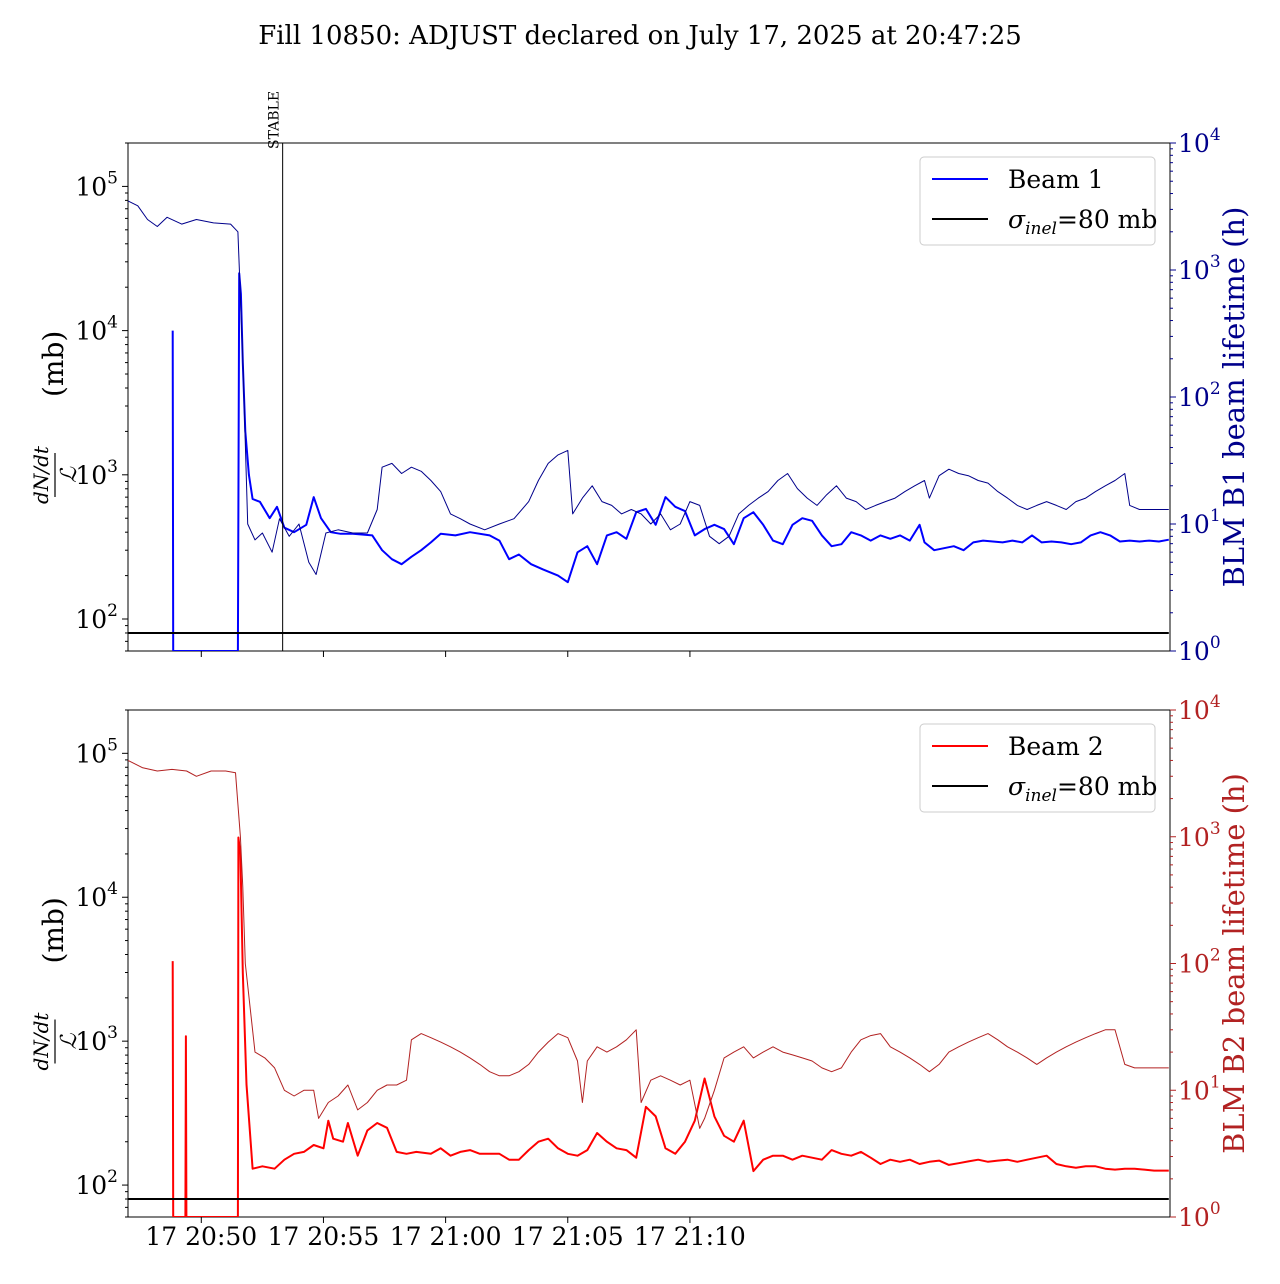 This screenshot has height=1284, width=1280. What do you see at coordinates (324, 1236) in the screenshot?
I see `x-tick-label: 17 20:55` at bounding box center [324, 1236].